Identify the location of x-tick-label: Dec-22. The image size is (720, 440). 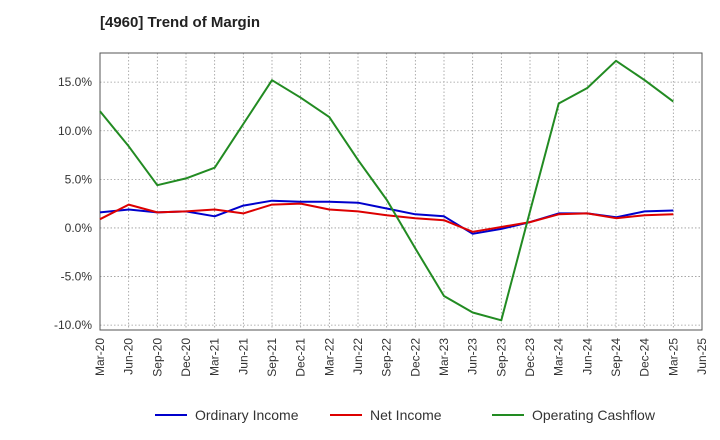
(415, 357).